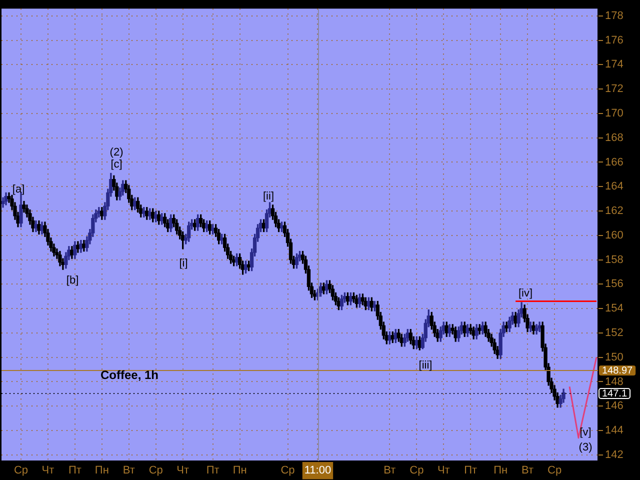 This screenshot has height=480, width=640. Describe the element at coordinates (614, 382) in the screenshot. I see `y-tick-label: 148` at that location.